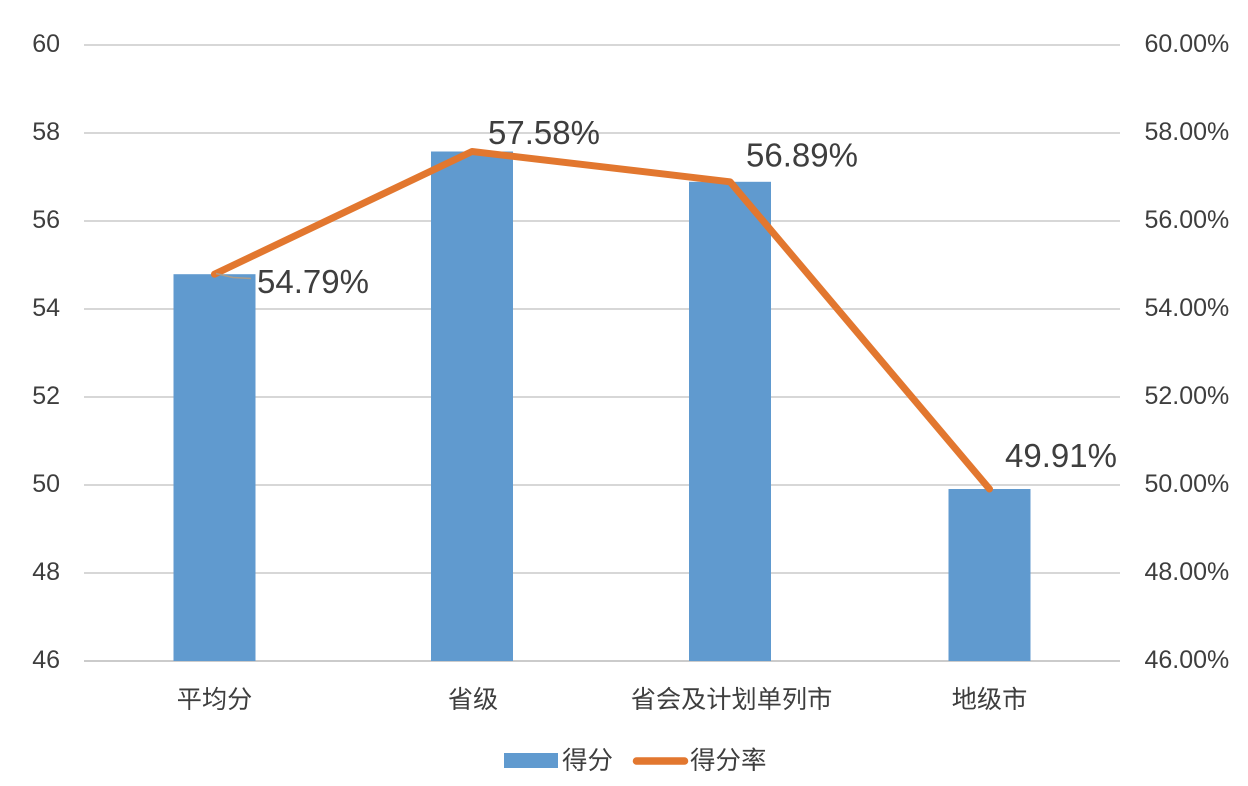 The image size is (1248, 786). I want to click on svg-text: 50, so click(46, 484).